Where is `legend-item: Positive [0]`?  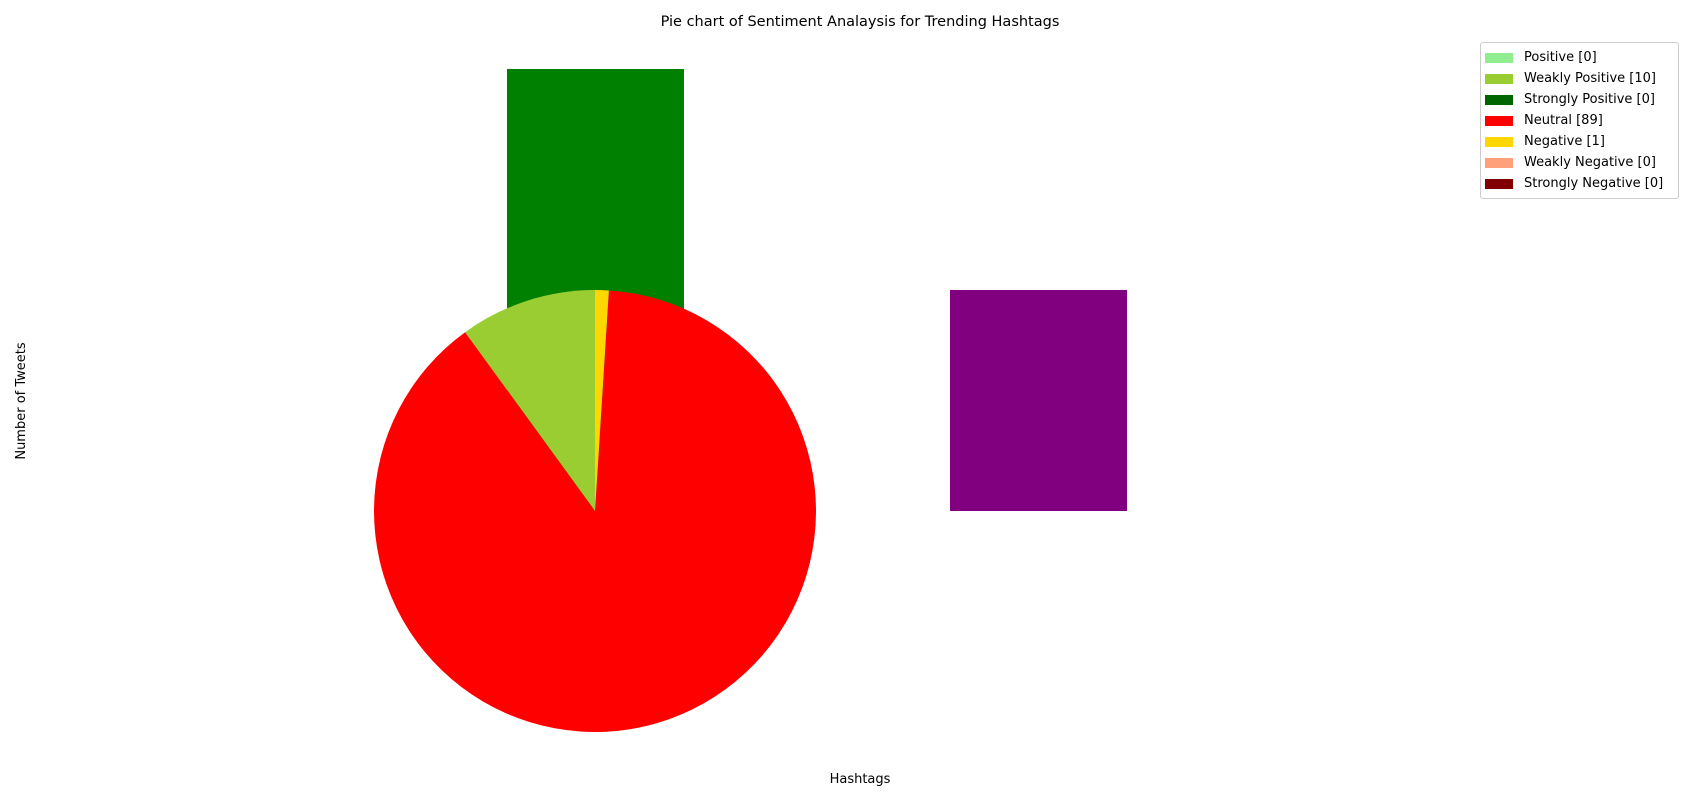 legend-item: Positive [0] is located at coordinates (1579, 57).